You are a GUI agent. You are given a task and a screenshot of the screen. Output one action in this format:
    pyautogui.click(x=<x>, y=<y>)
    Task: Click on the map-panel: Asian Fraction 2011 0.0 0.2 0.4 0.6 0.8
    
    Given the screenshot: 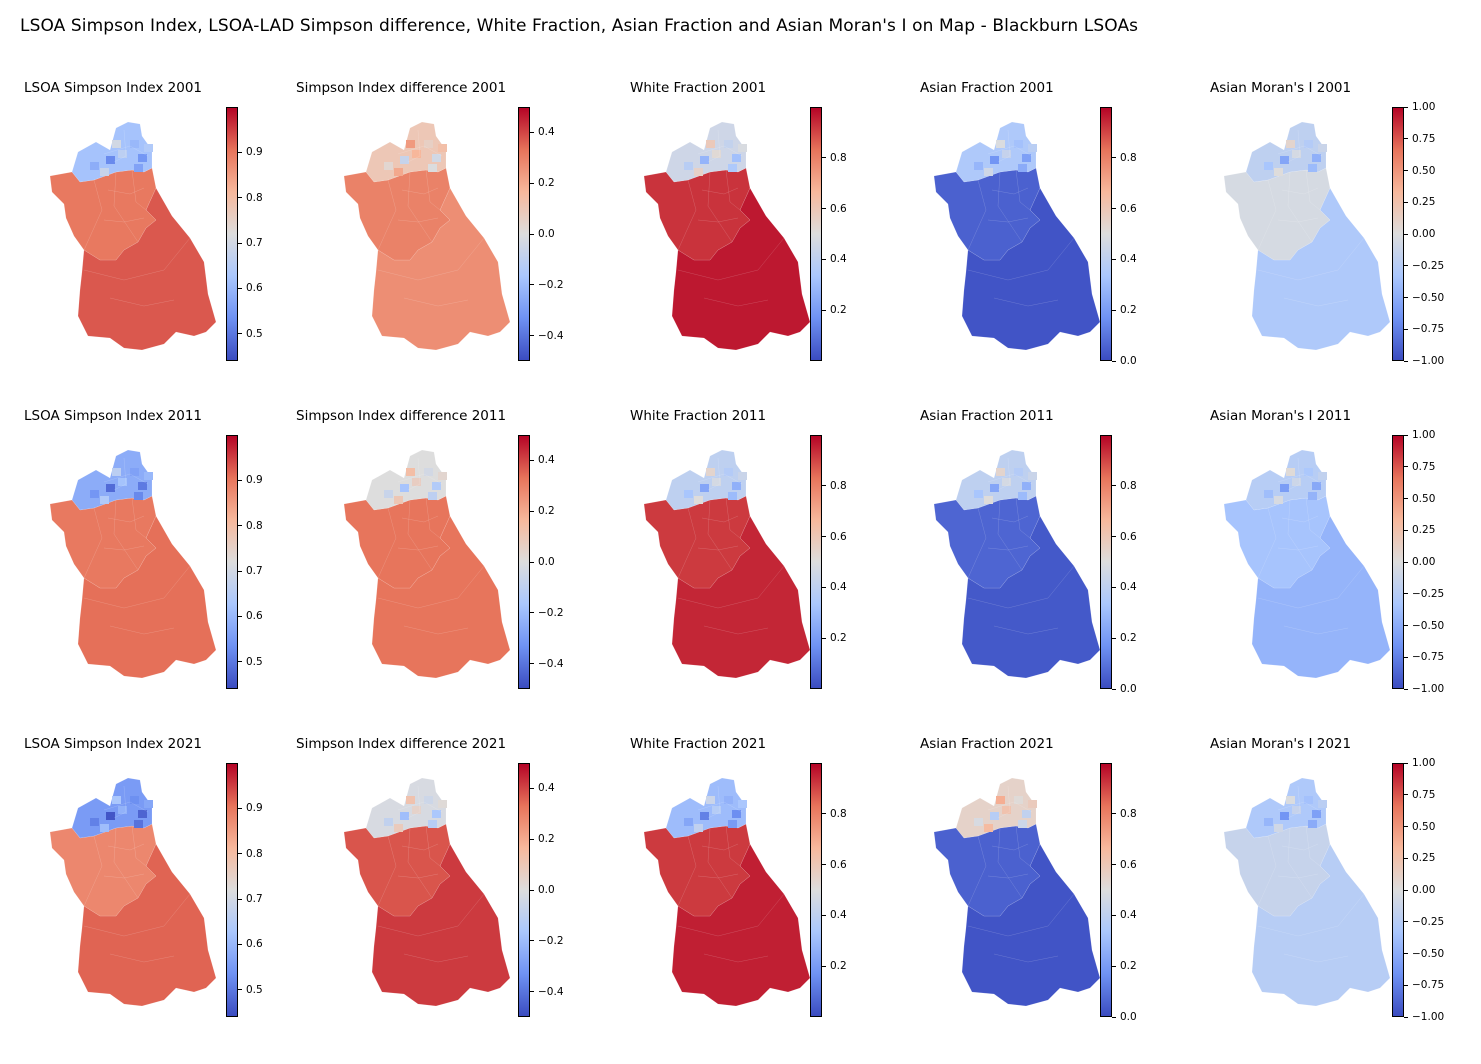 What is the action you would take?
    pyautogui.click(x=1066, y=572)
    